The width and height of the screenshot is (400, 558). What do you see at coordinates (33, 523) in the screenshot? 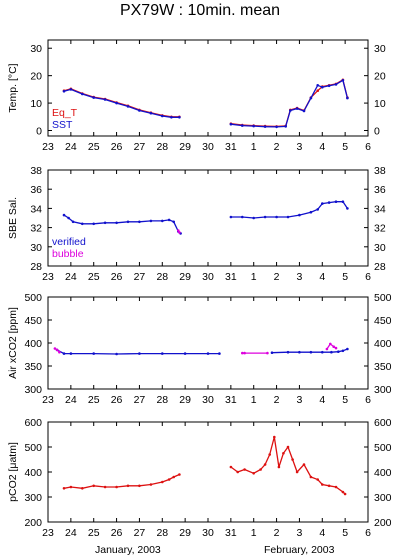
I see `y-tick-label-left: 200` at bounding box center [33, 523].